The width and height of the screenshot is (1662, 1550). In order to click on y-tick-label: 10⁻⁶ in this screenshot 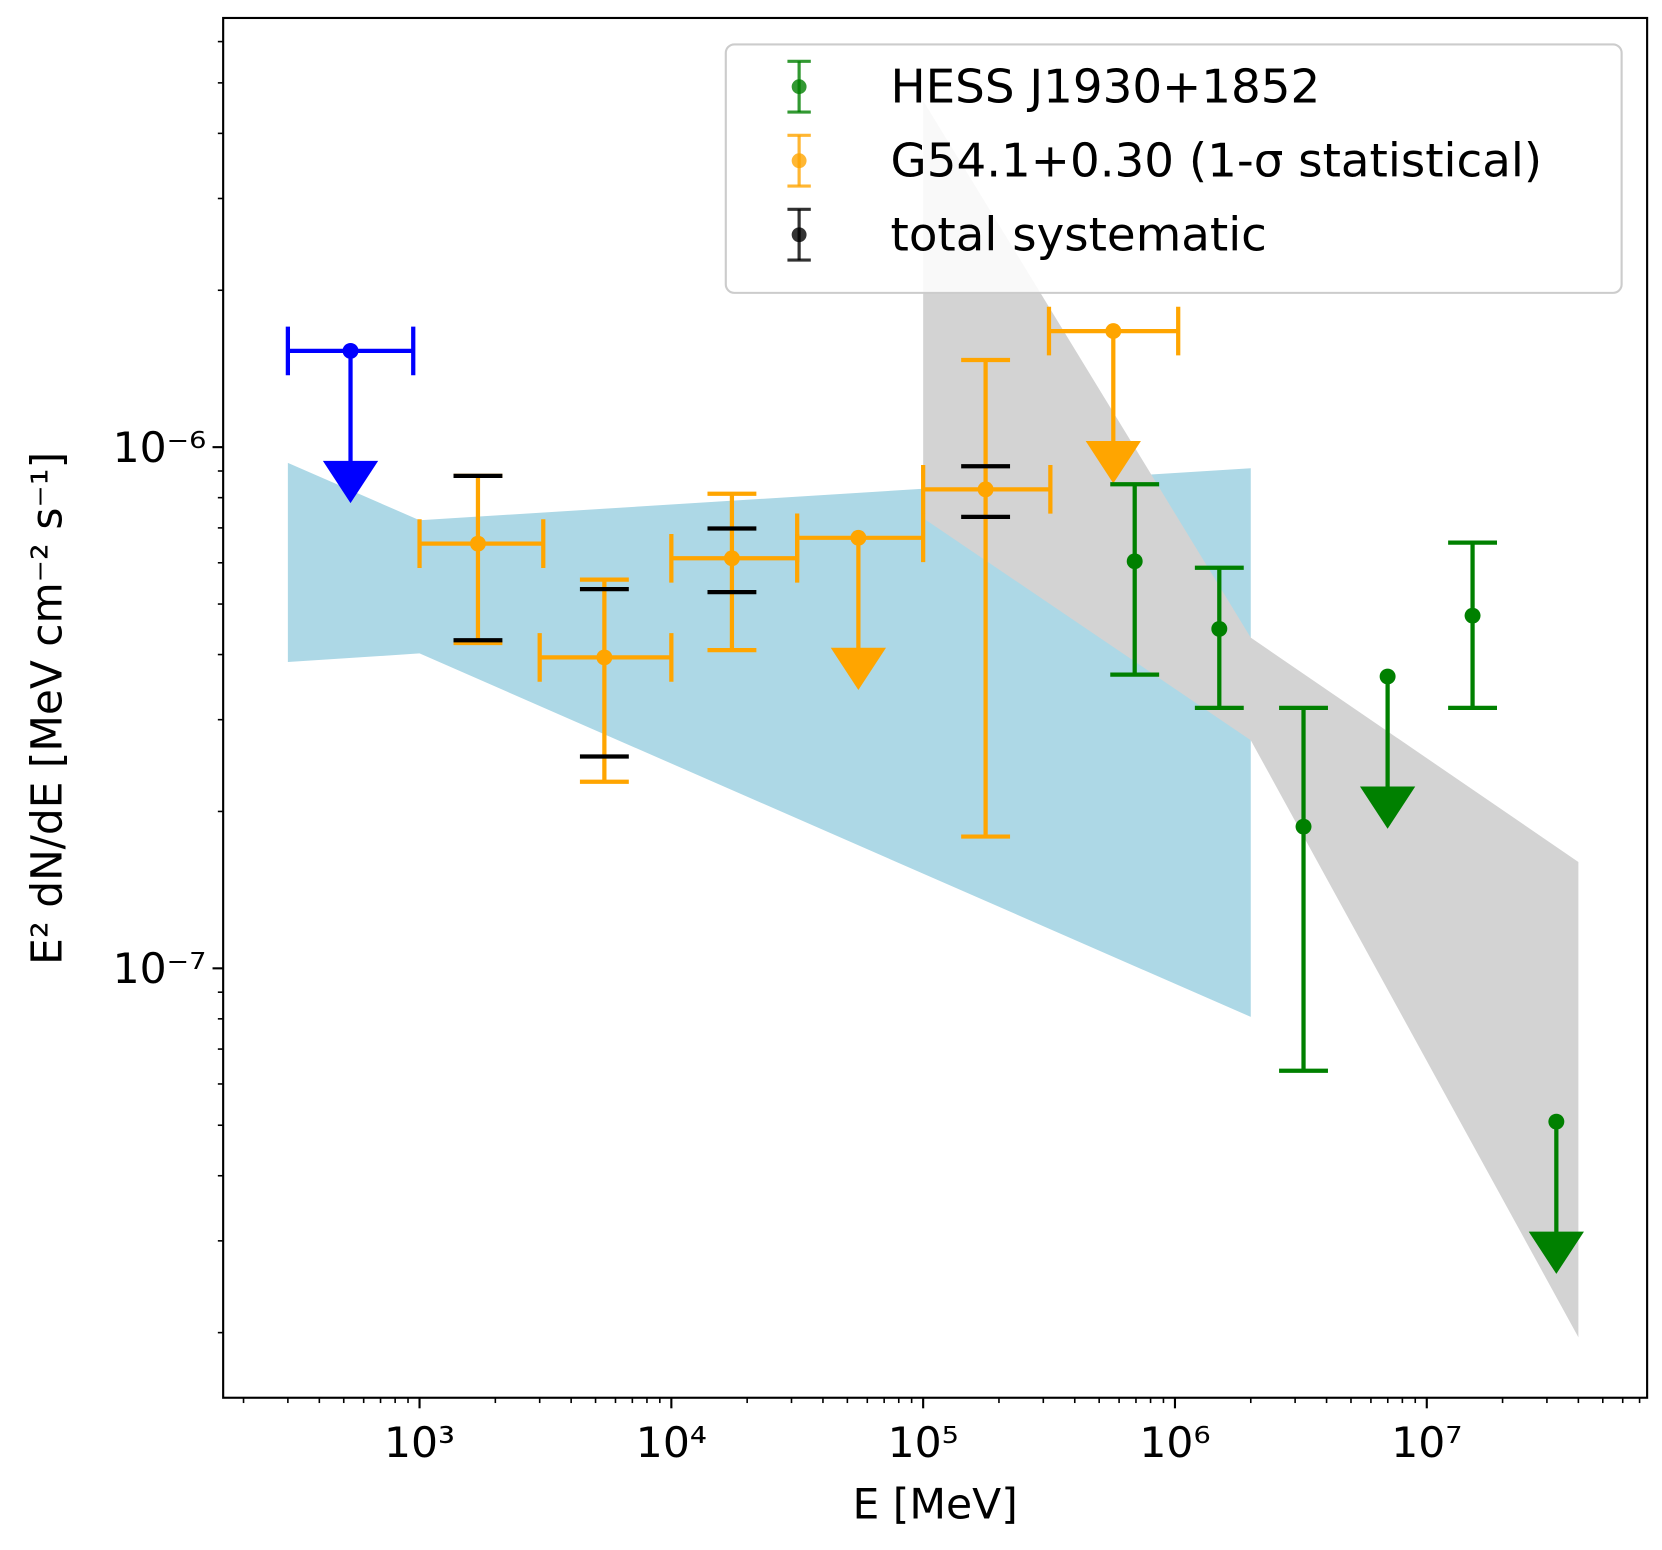, I will do `click(160, 447)`.